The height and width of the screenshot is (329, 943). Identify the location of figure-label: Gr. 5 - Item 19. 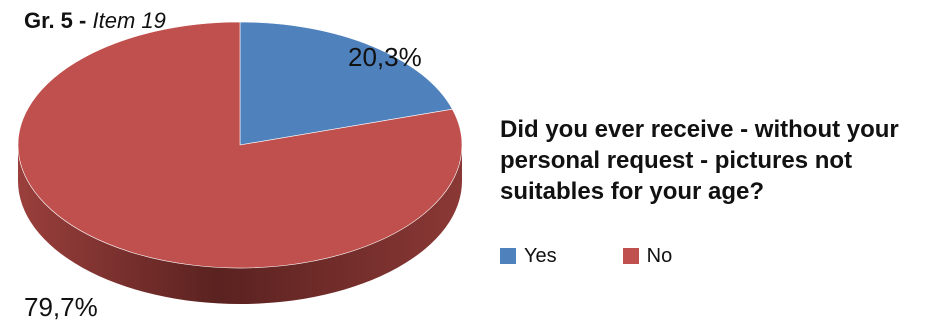
(95, 21).